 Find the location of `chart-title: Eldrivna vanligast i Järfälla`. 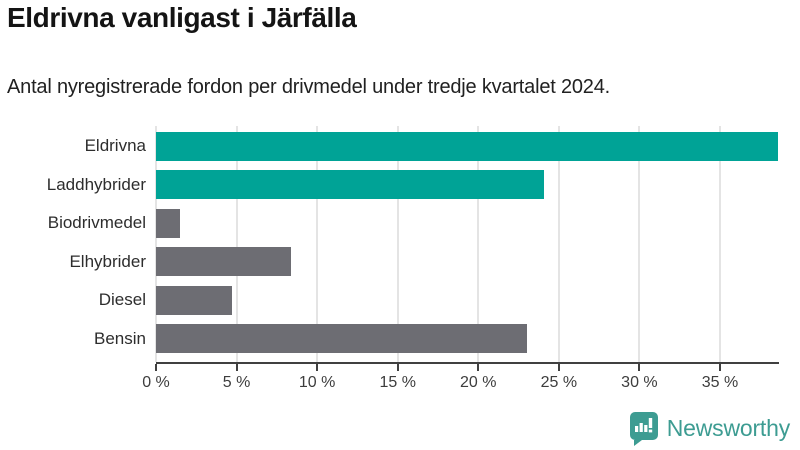

chart-title: Eldrivna vanligast i Järfälla is located at coordinates (182, 17).